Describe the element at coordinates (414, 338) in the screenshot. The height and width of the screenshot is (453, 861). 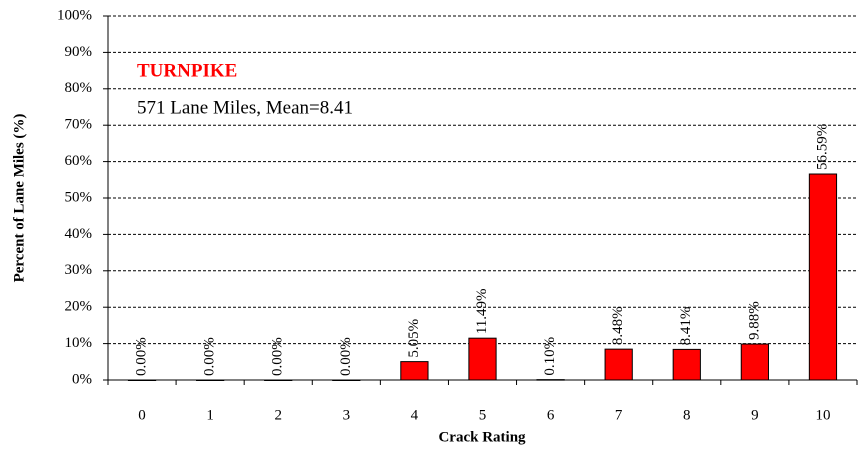
I see `data-label: 5.05%` at that location.